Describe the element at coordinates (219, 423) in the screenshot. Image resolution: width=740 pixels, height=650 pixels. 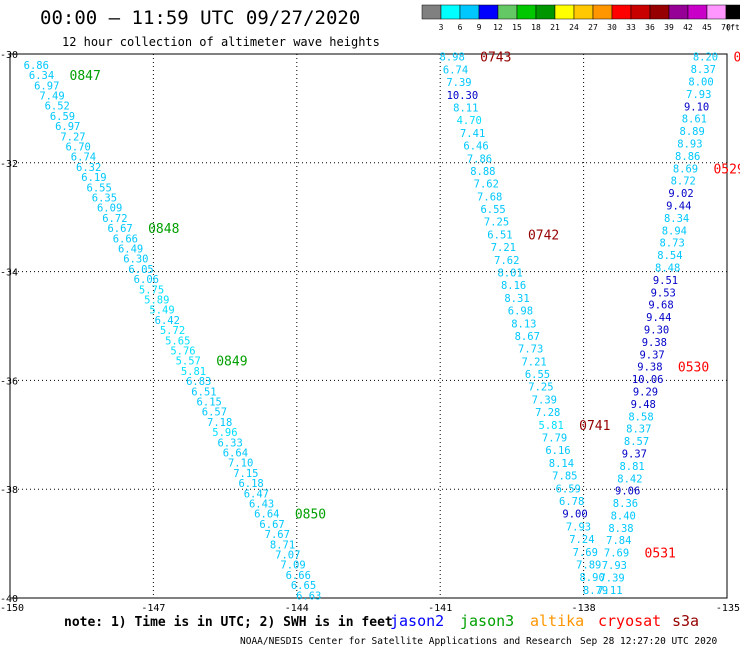
I see `wave-height-value: 7.18` at that location.